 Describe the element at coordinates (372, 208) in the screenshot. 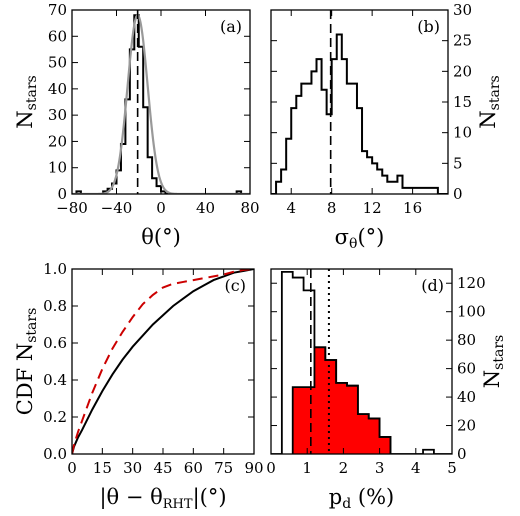

I see `x-tick-label: 12` at that location.